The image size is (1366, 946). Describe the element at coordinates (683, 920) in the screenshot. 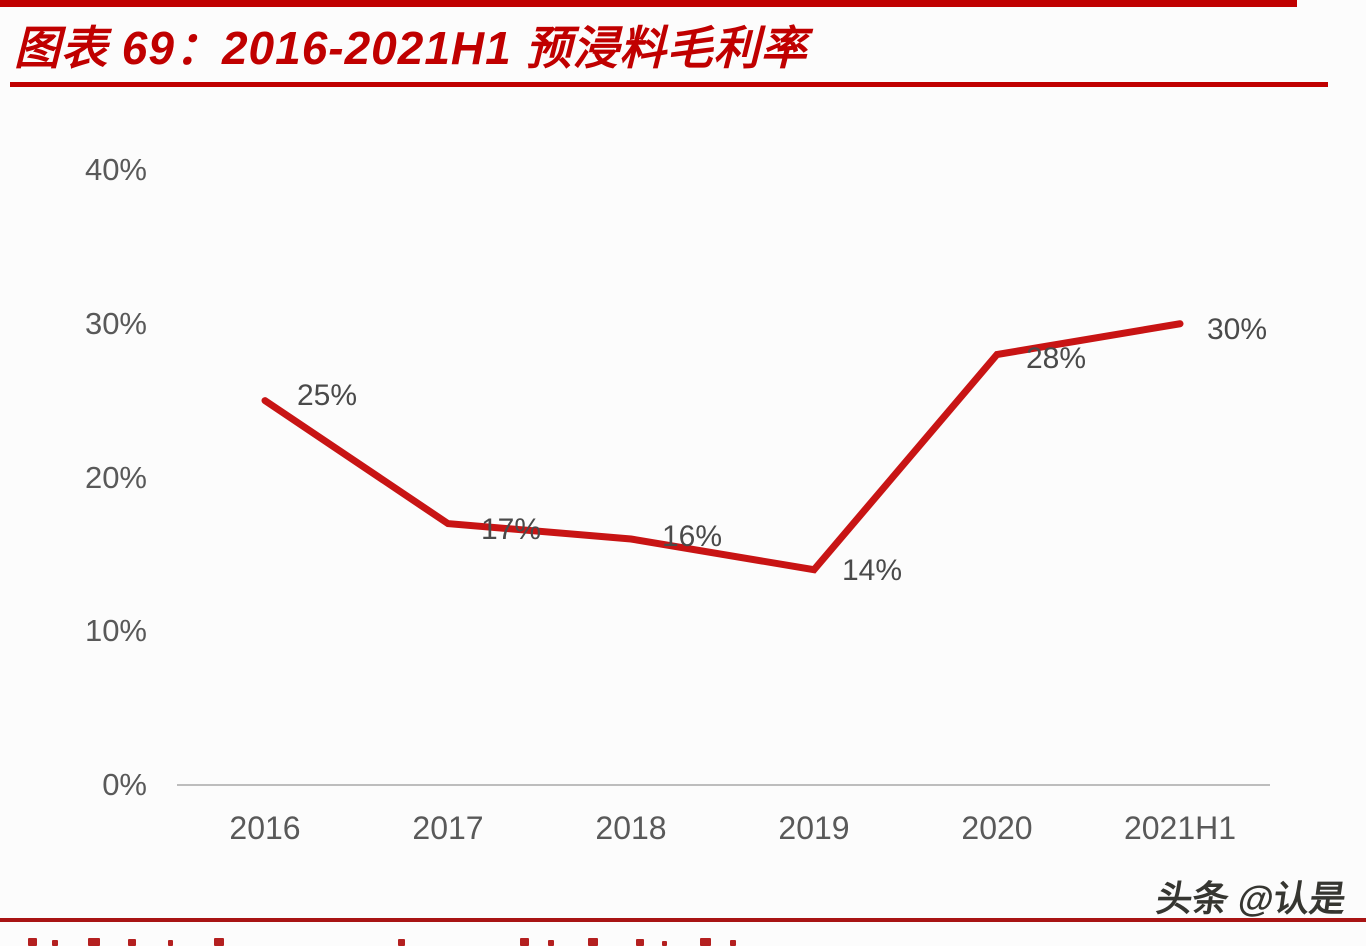

I see `bottom-red-rule` at that location.